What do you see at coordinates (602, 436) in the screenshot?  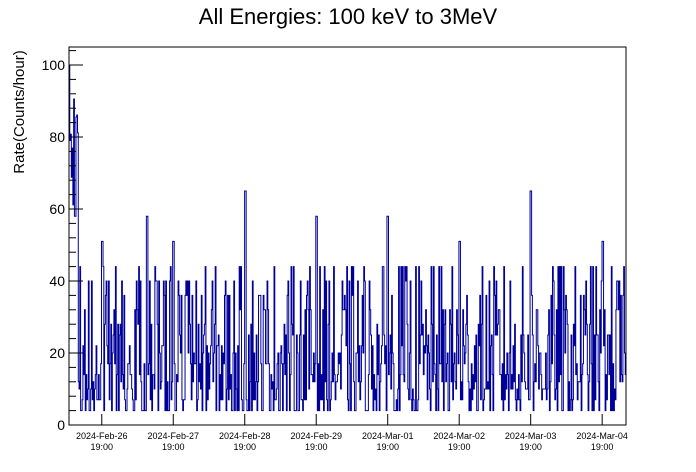 I see `x-tick-label: 2024-Mar-04` at bounding box center [602, 436].